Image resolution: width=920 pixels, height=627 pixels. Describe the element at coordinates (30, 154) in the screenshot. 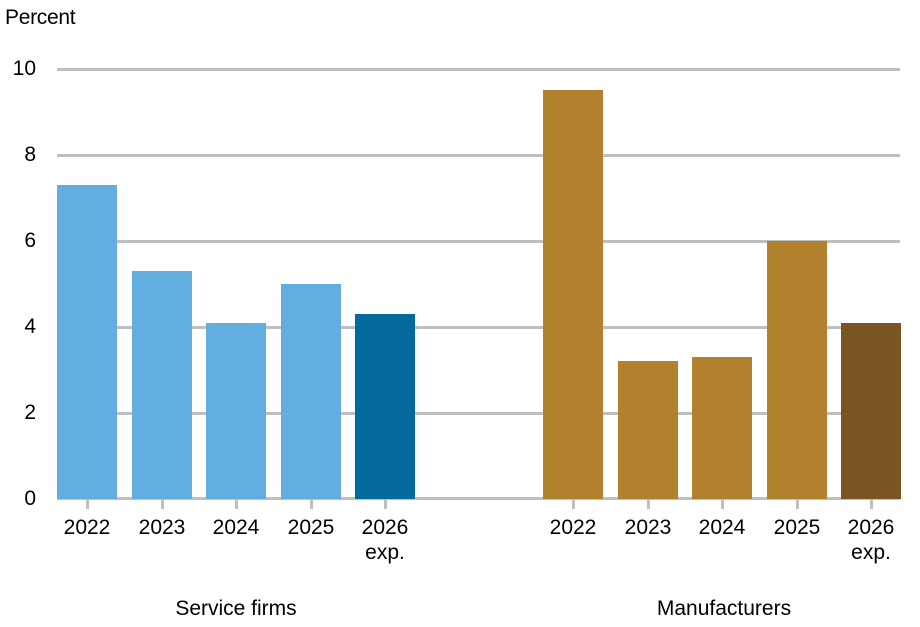

I see `y-tick-label: 8` at that location.